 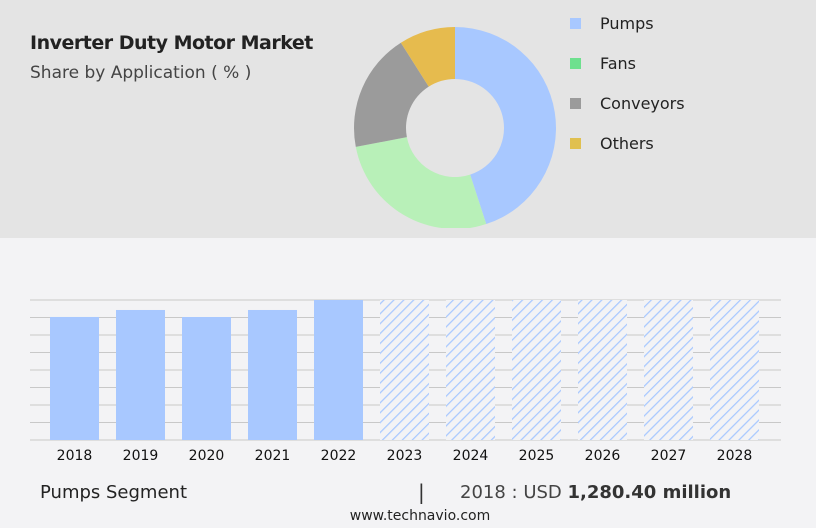 I want to click on legend-label: Conveyors, so click(x=642, y=103).